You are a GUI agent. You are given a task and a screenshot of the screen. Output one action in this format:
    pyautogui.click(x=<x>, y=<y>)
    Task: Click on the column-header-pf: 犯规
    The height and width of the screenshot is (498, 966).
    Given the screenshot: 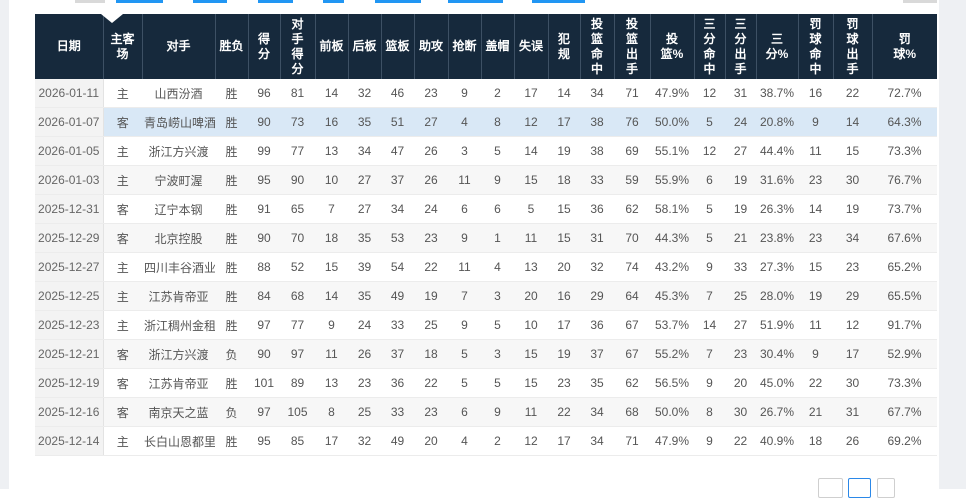 What is the action you would take?
    pyautogui.click(x=564, y=46)
    